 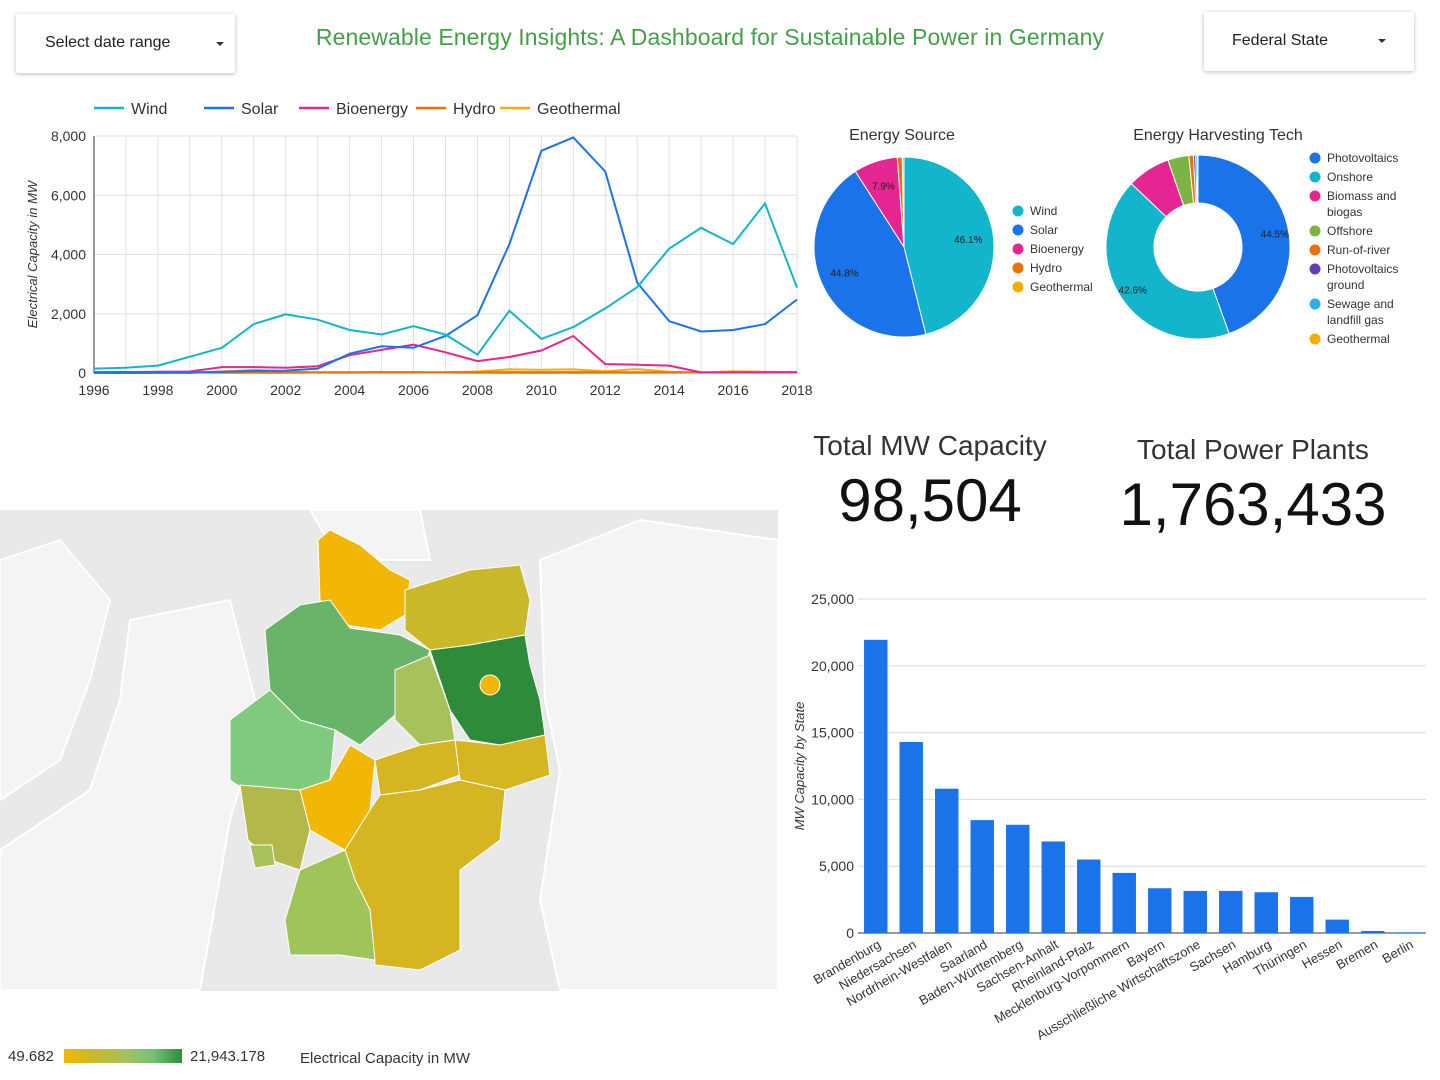 I want to click on series-line-bioenergy, so click(x=445, y=354).